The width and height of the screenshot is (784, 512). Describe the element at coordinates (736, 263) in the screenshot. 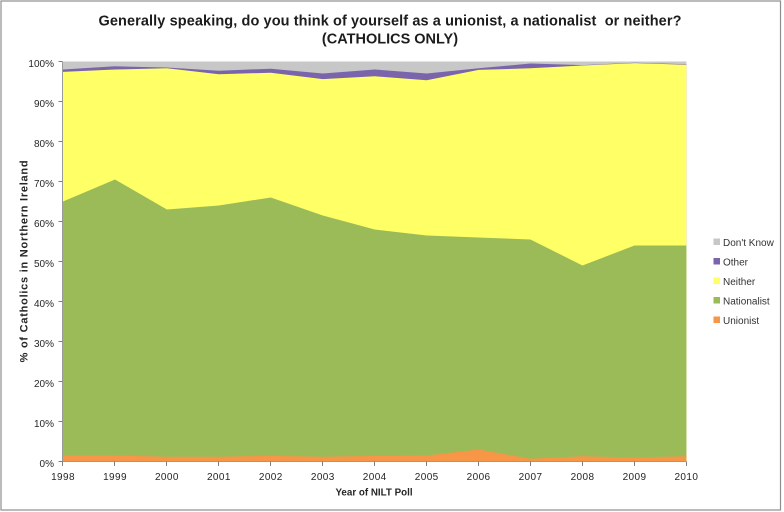

I see `svg-text: Other` at that location.